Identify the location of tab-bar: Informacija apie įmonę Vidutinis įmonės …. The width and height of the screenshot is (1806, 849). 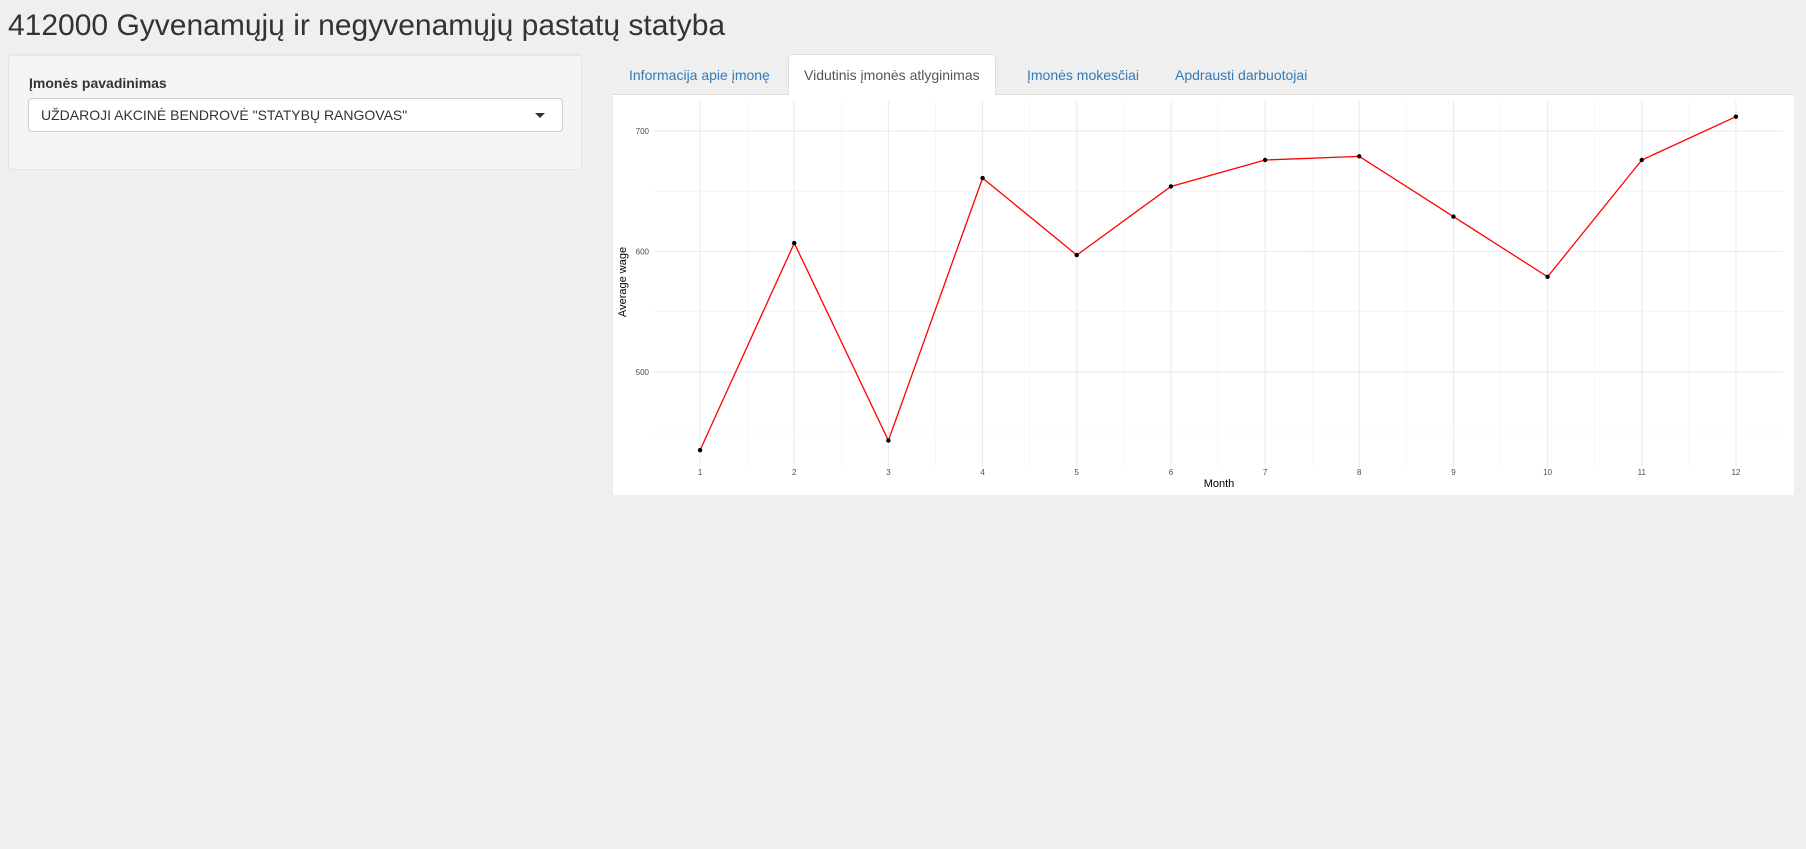
(1203, 75).